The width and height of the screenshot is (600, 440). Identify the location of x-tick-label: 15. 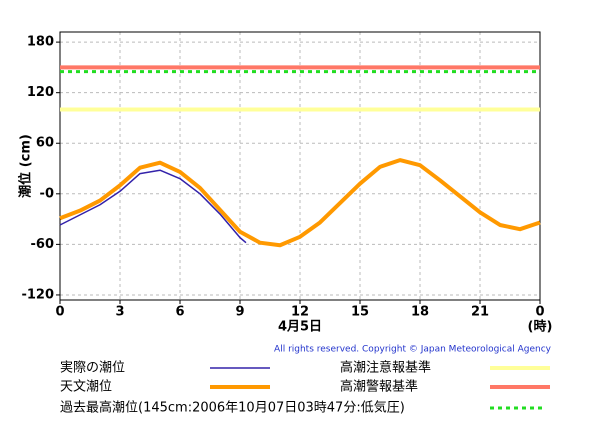
(360, 312).